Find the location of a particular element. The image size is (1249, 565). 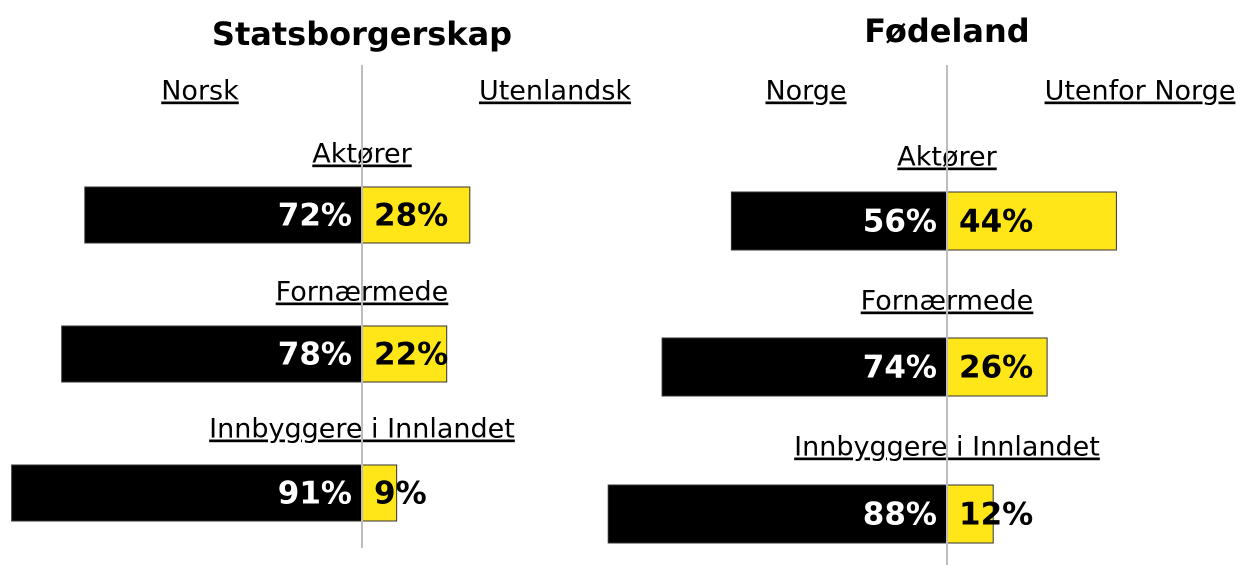

value-label: 28% is located at coordinates (411, 216).